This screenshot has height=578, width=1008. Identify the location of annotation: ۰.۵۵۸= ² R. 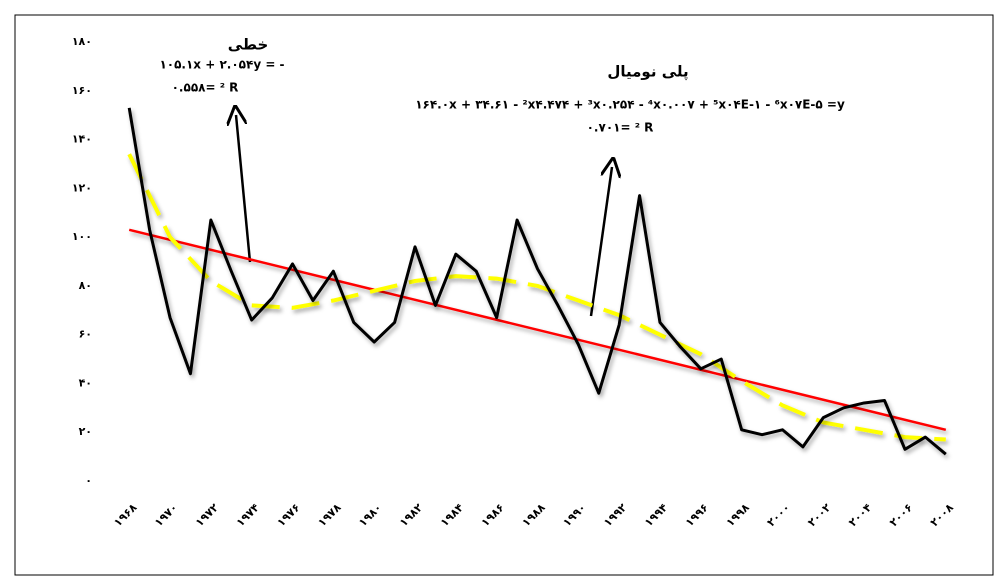
(205, 88).